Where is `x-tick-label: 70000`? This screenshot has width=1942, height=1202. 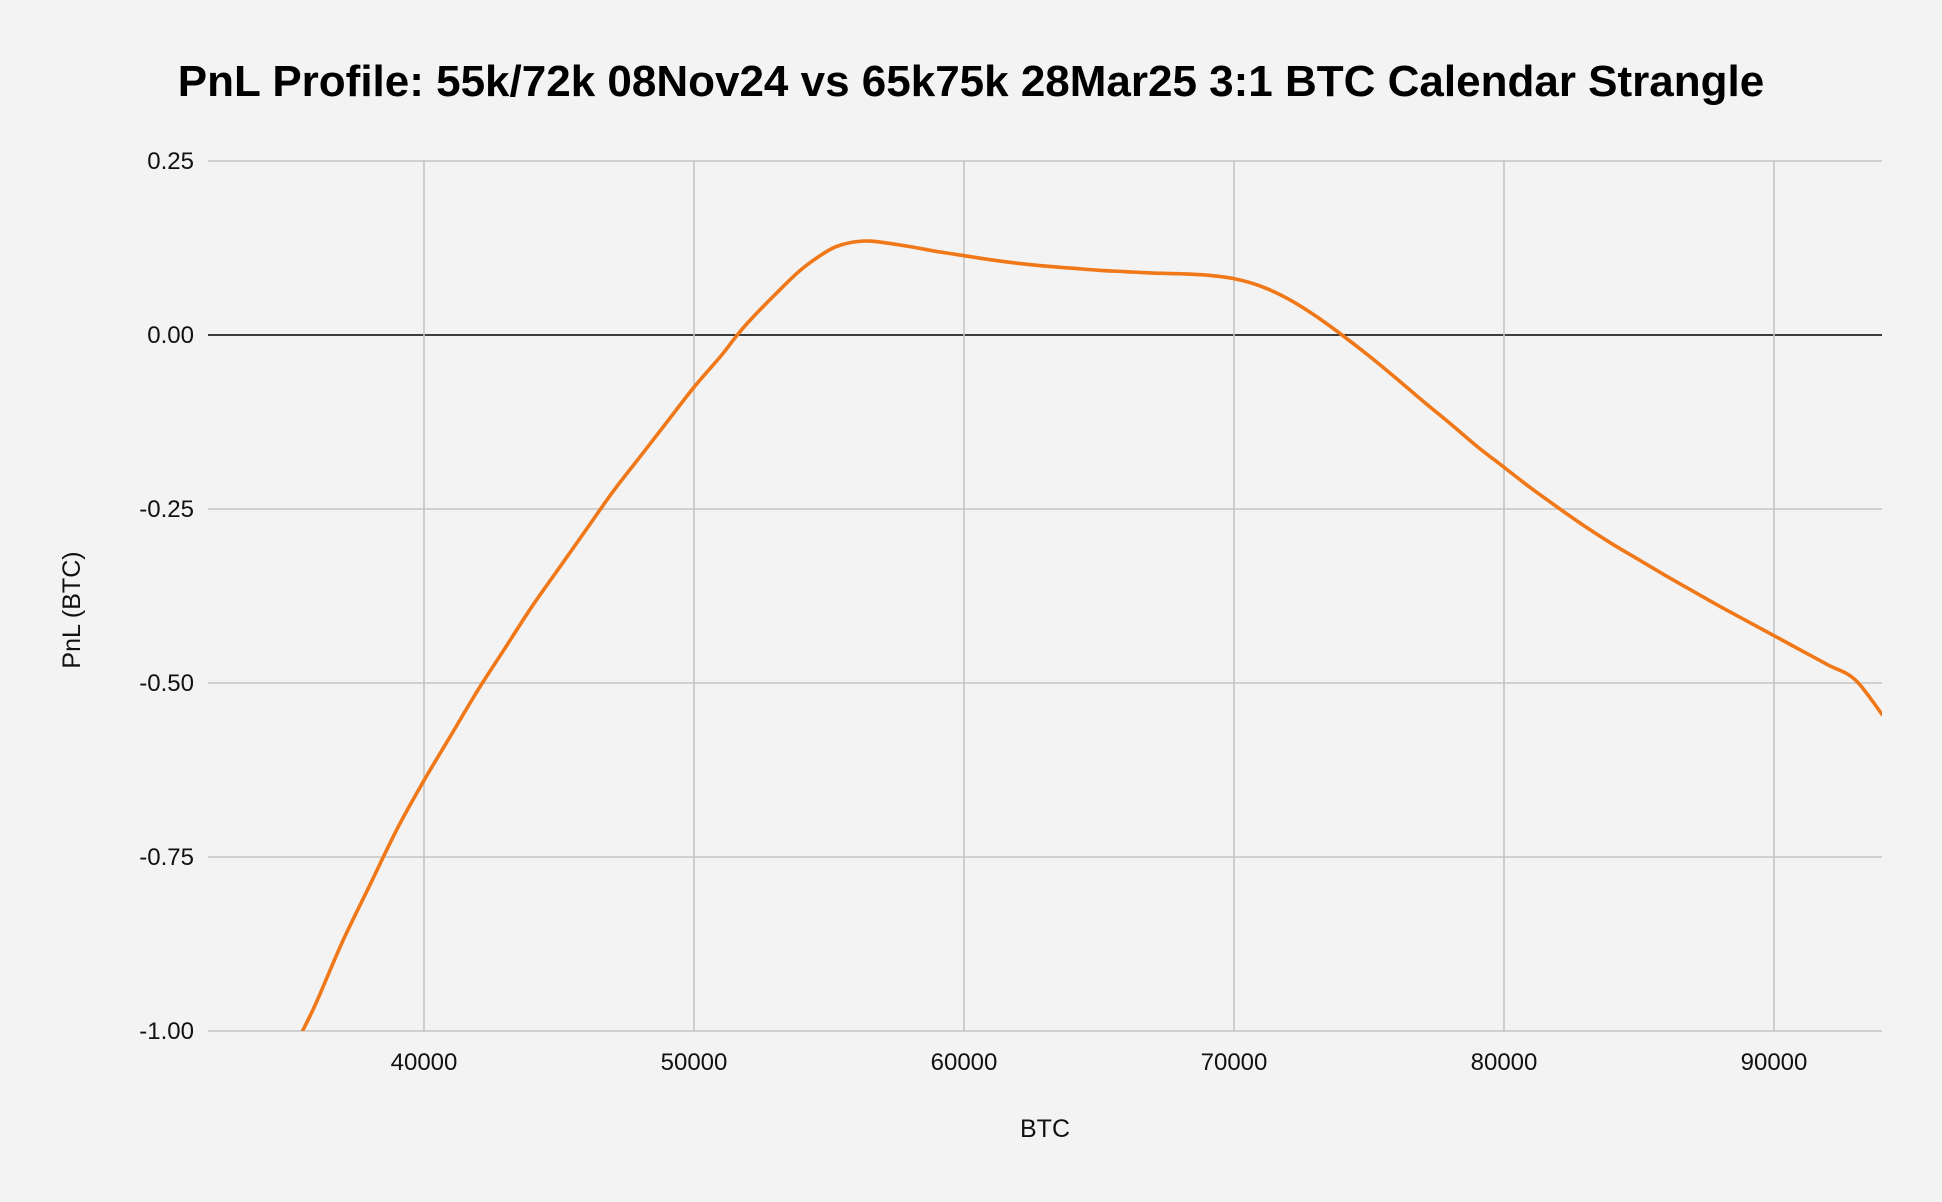
x-tick-label: 70000 is located at coordinates (1234, 1062).